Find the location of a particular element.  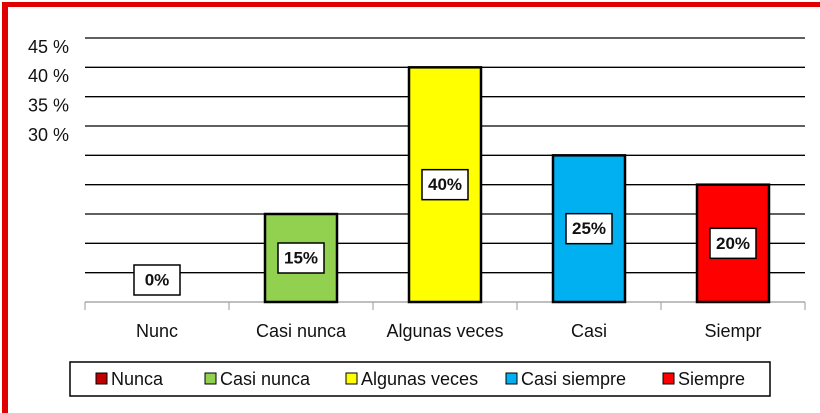

frame-left is located at coordinates (5, 207).